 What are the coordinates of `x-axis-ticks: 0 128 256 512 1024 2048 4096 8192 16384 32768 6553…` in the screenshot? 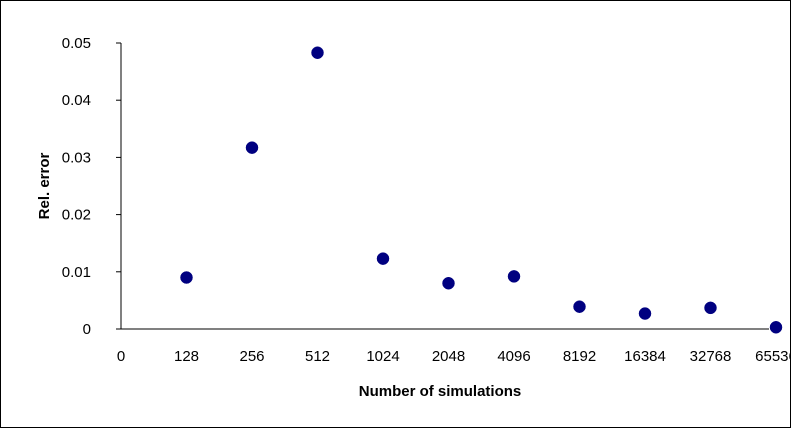 It's located at (454, 356).